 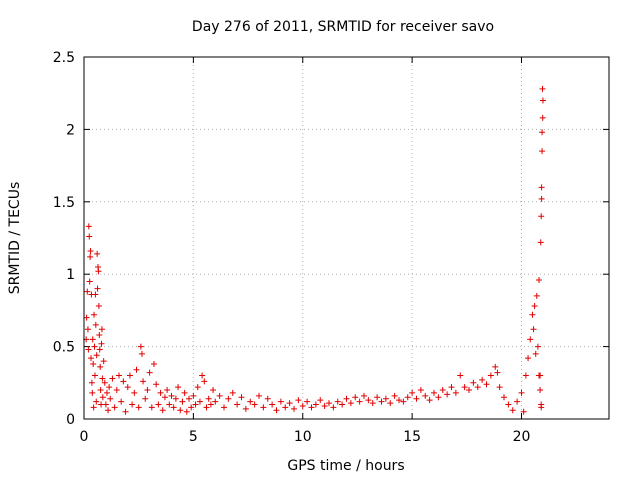 What do you see at coordinates (64, 58) in the screenshot?
I see `y-tick-label: 2.5` at bounding box center [64, 58].